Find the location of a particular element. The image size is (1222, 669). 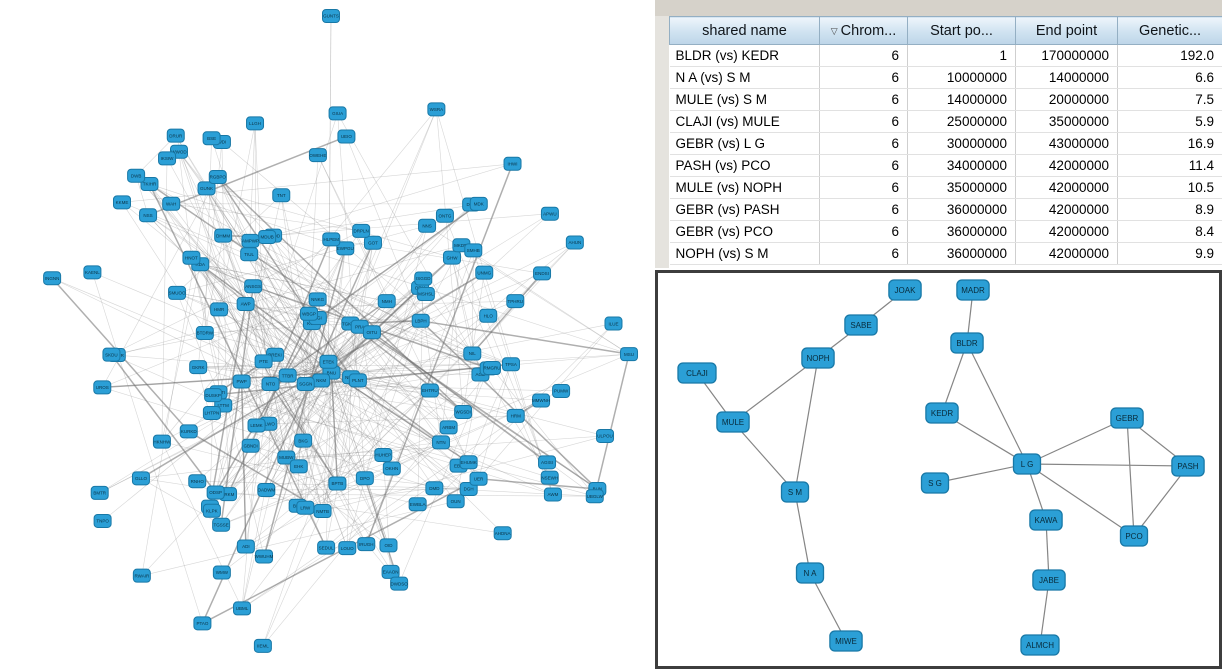

table-row: MULE (vs) S M 6 14000000 20000000 7.5 is located at coordinates (945, 99).